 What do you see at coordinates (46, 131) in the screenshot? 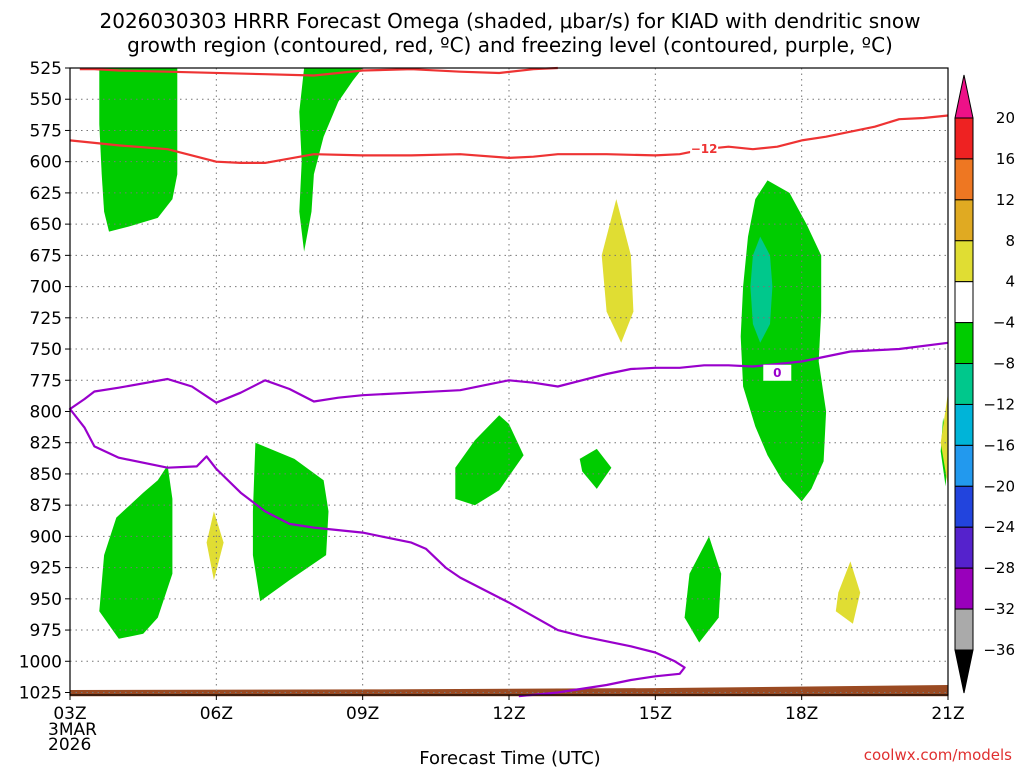
I see `y-tick-label: 575` at bounding box center [46, 131].